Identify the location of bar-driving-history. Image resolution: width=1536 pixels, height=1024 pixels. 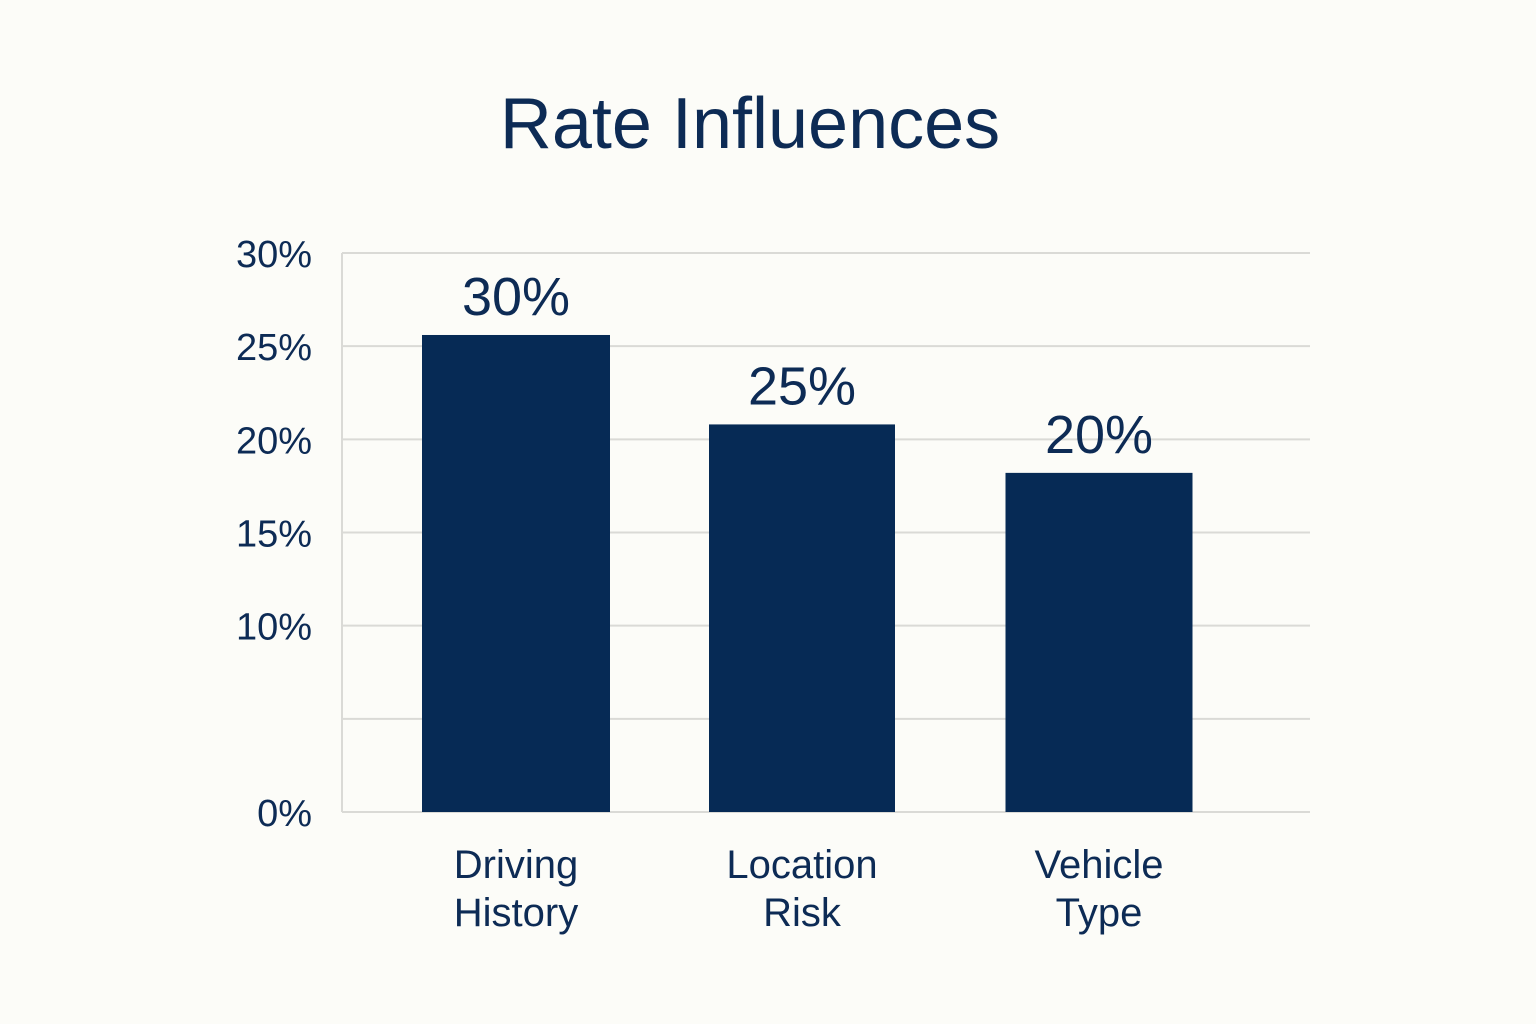
(516, 573).